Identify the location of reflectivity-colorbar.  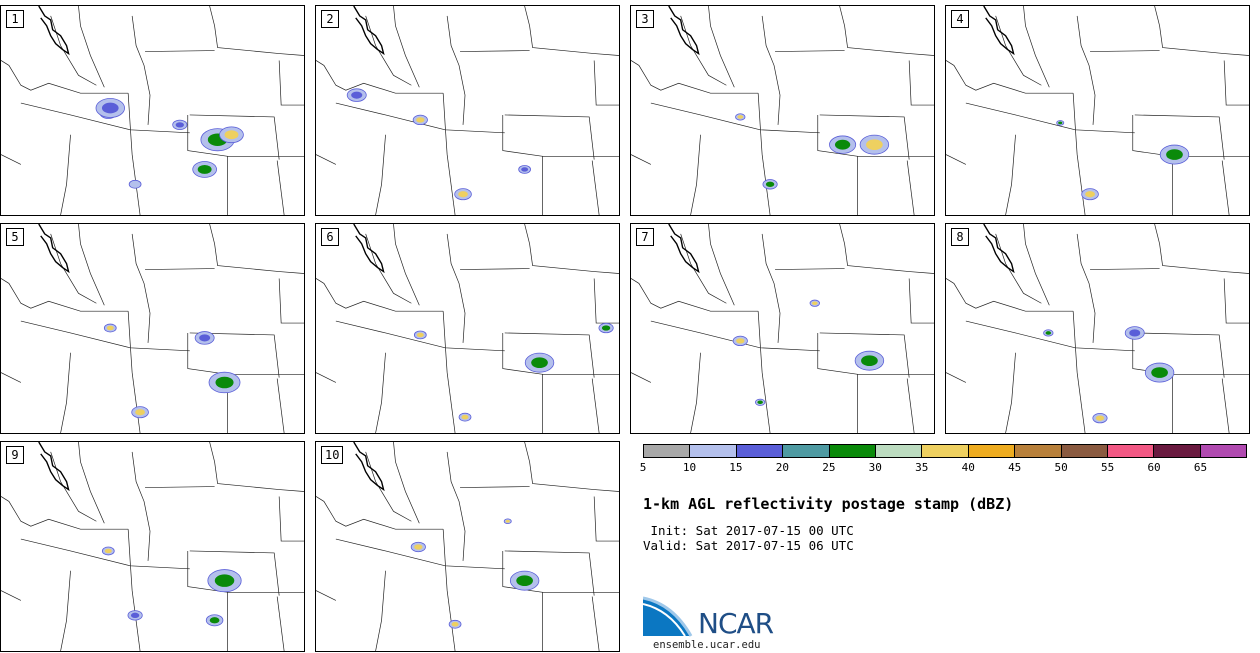
(945, 451).